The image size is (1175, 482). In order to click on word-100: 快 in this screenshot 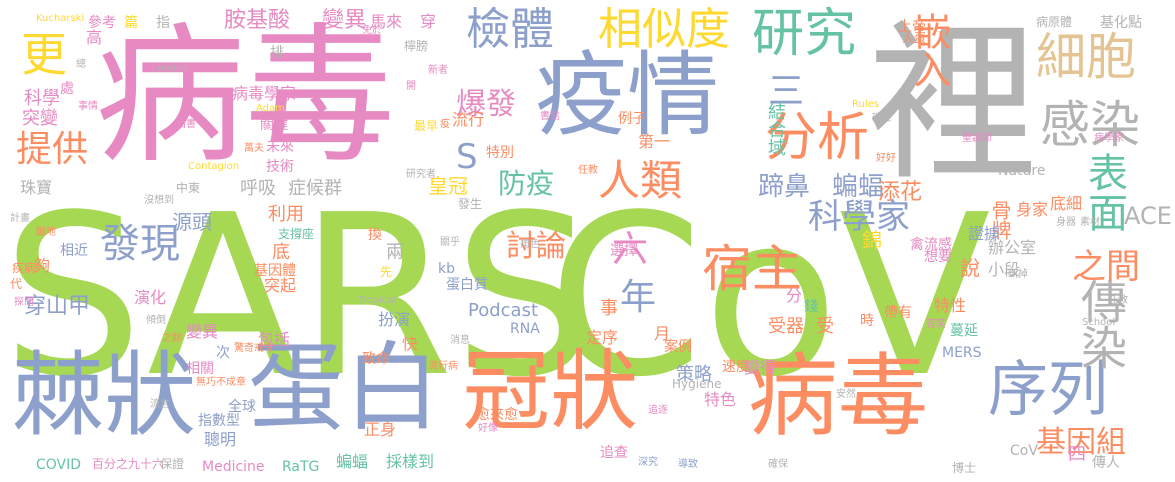, I will do `click(410, 344)`.